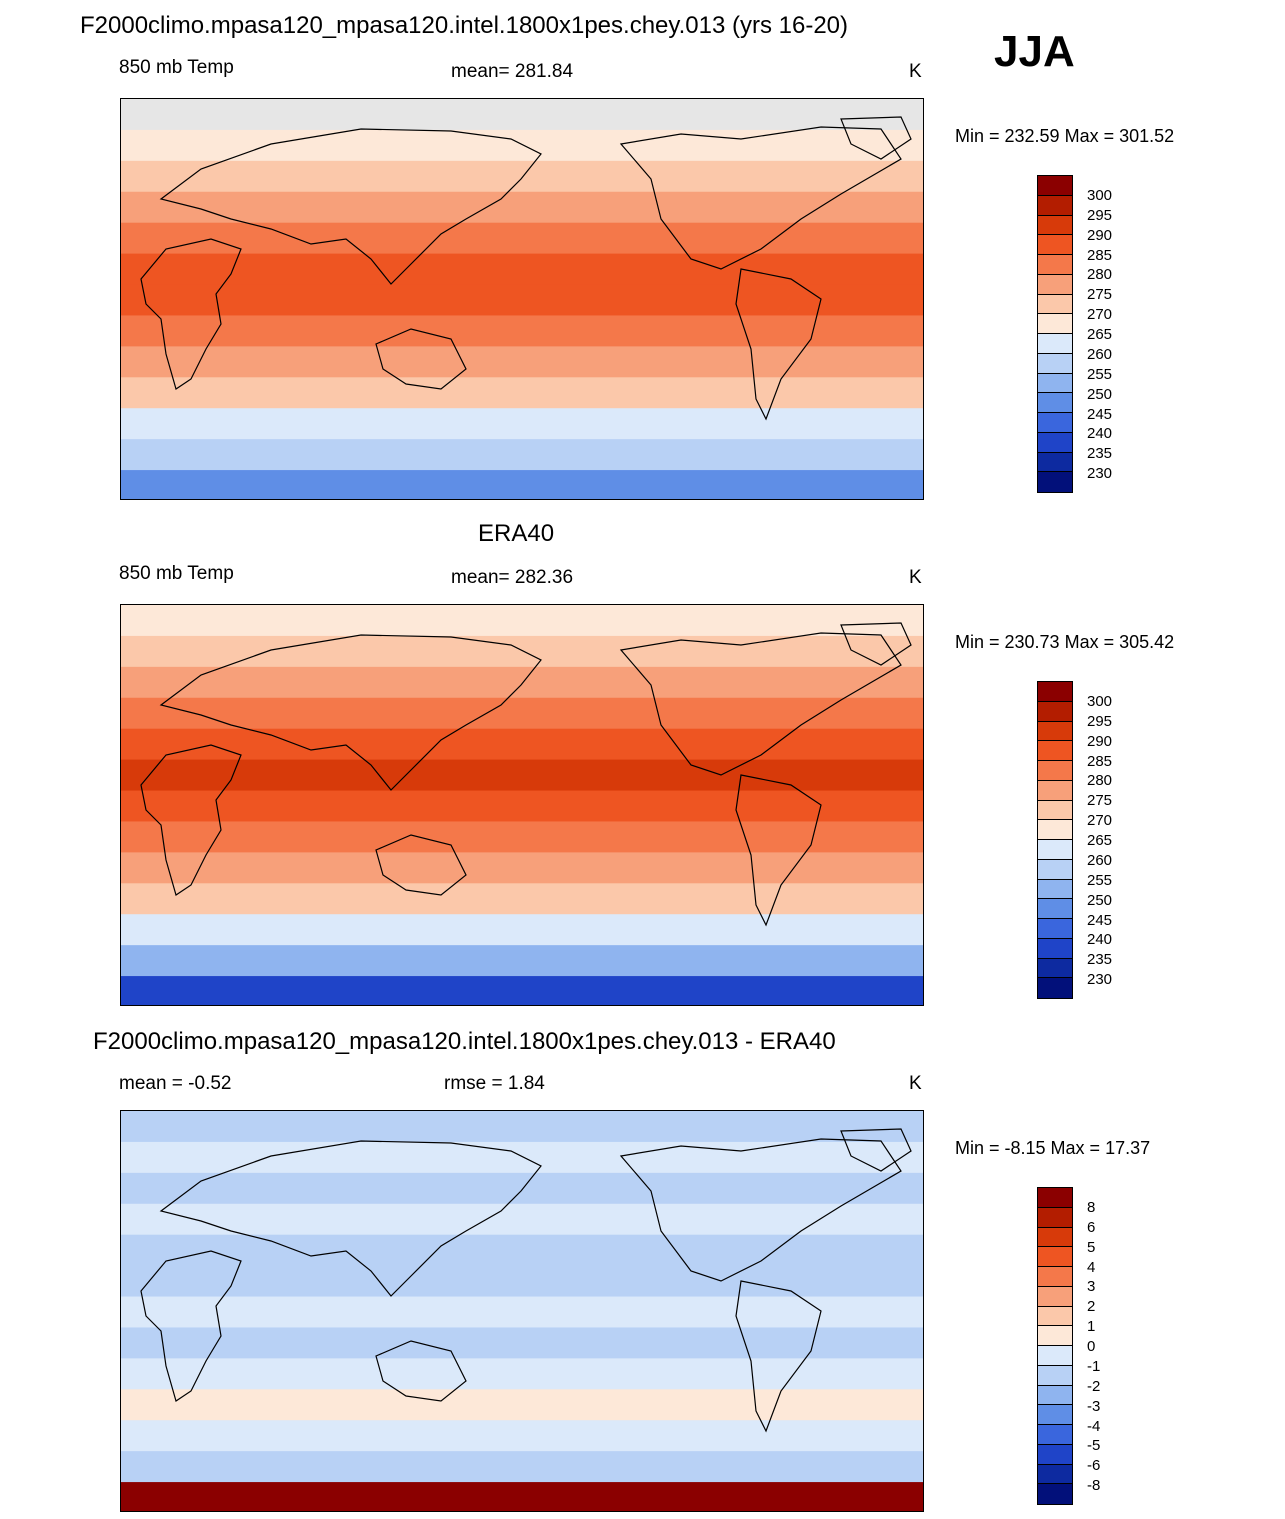 Image resolution: width=1285 pixels, height=1519 pixels. What do you see at coordinates (1094, 1406) in the screenshot?
I see `colorbar-label: -3` at bounding box center [1094, 1406].